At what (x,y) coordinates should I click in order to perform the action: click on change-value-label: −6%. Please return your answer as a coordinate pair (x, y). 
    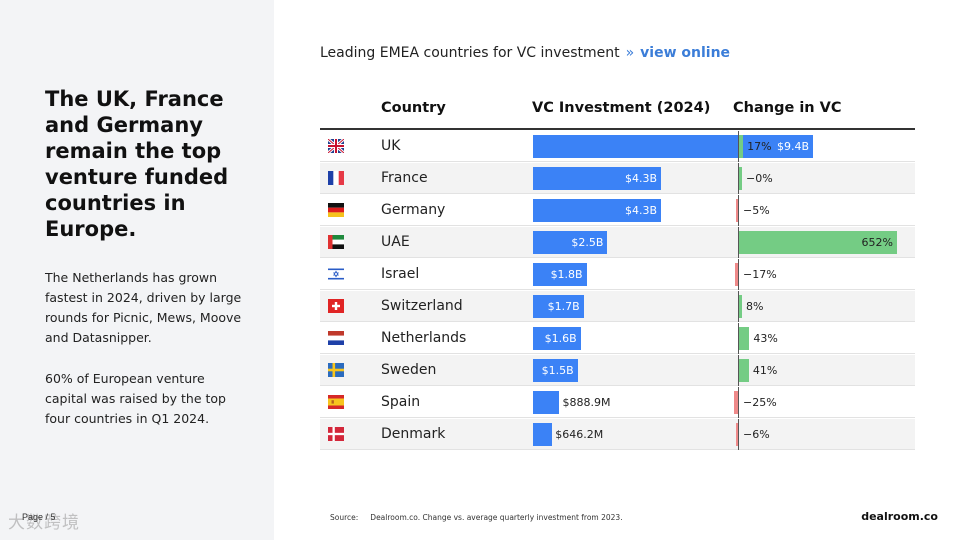
    Looking at the image, I should click on (756, 434).